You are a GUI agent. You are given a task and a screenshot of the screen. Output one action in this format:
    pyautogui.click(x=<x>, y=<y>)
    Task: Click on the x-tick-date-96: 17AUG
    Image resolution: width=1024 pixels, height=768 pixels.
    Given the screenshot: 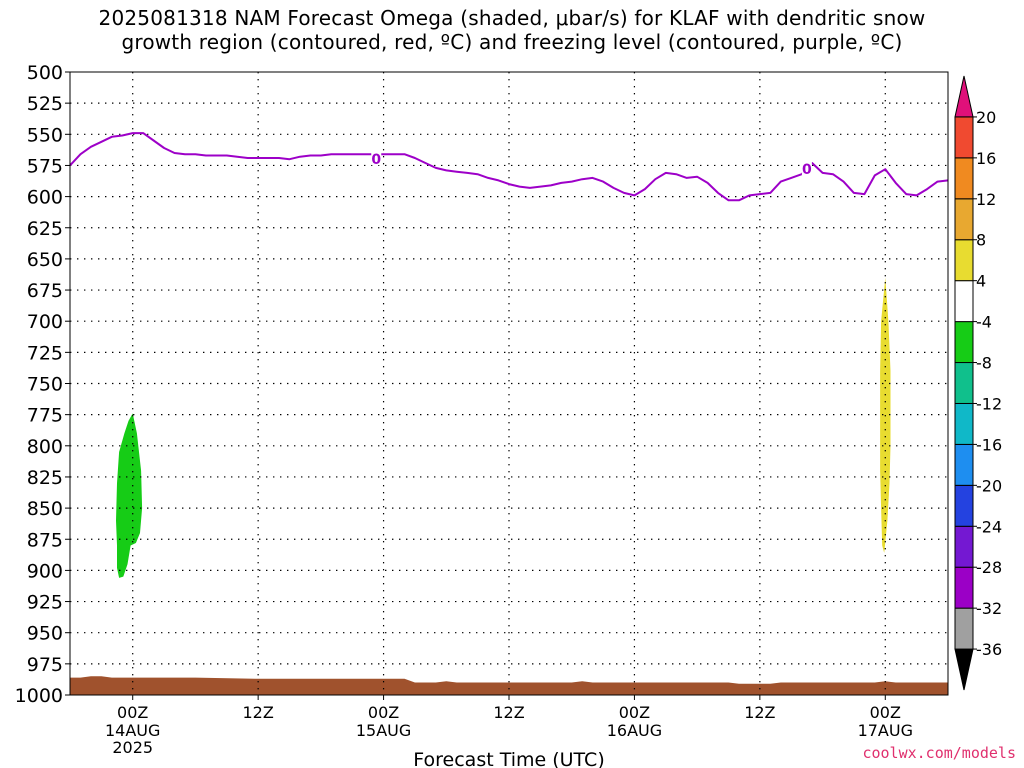 What is the action you would take?
    pyautogui.click(x=885, y=730)
    